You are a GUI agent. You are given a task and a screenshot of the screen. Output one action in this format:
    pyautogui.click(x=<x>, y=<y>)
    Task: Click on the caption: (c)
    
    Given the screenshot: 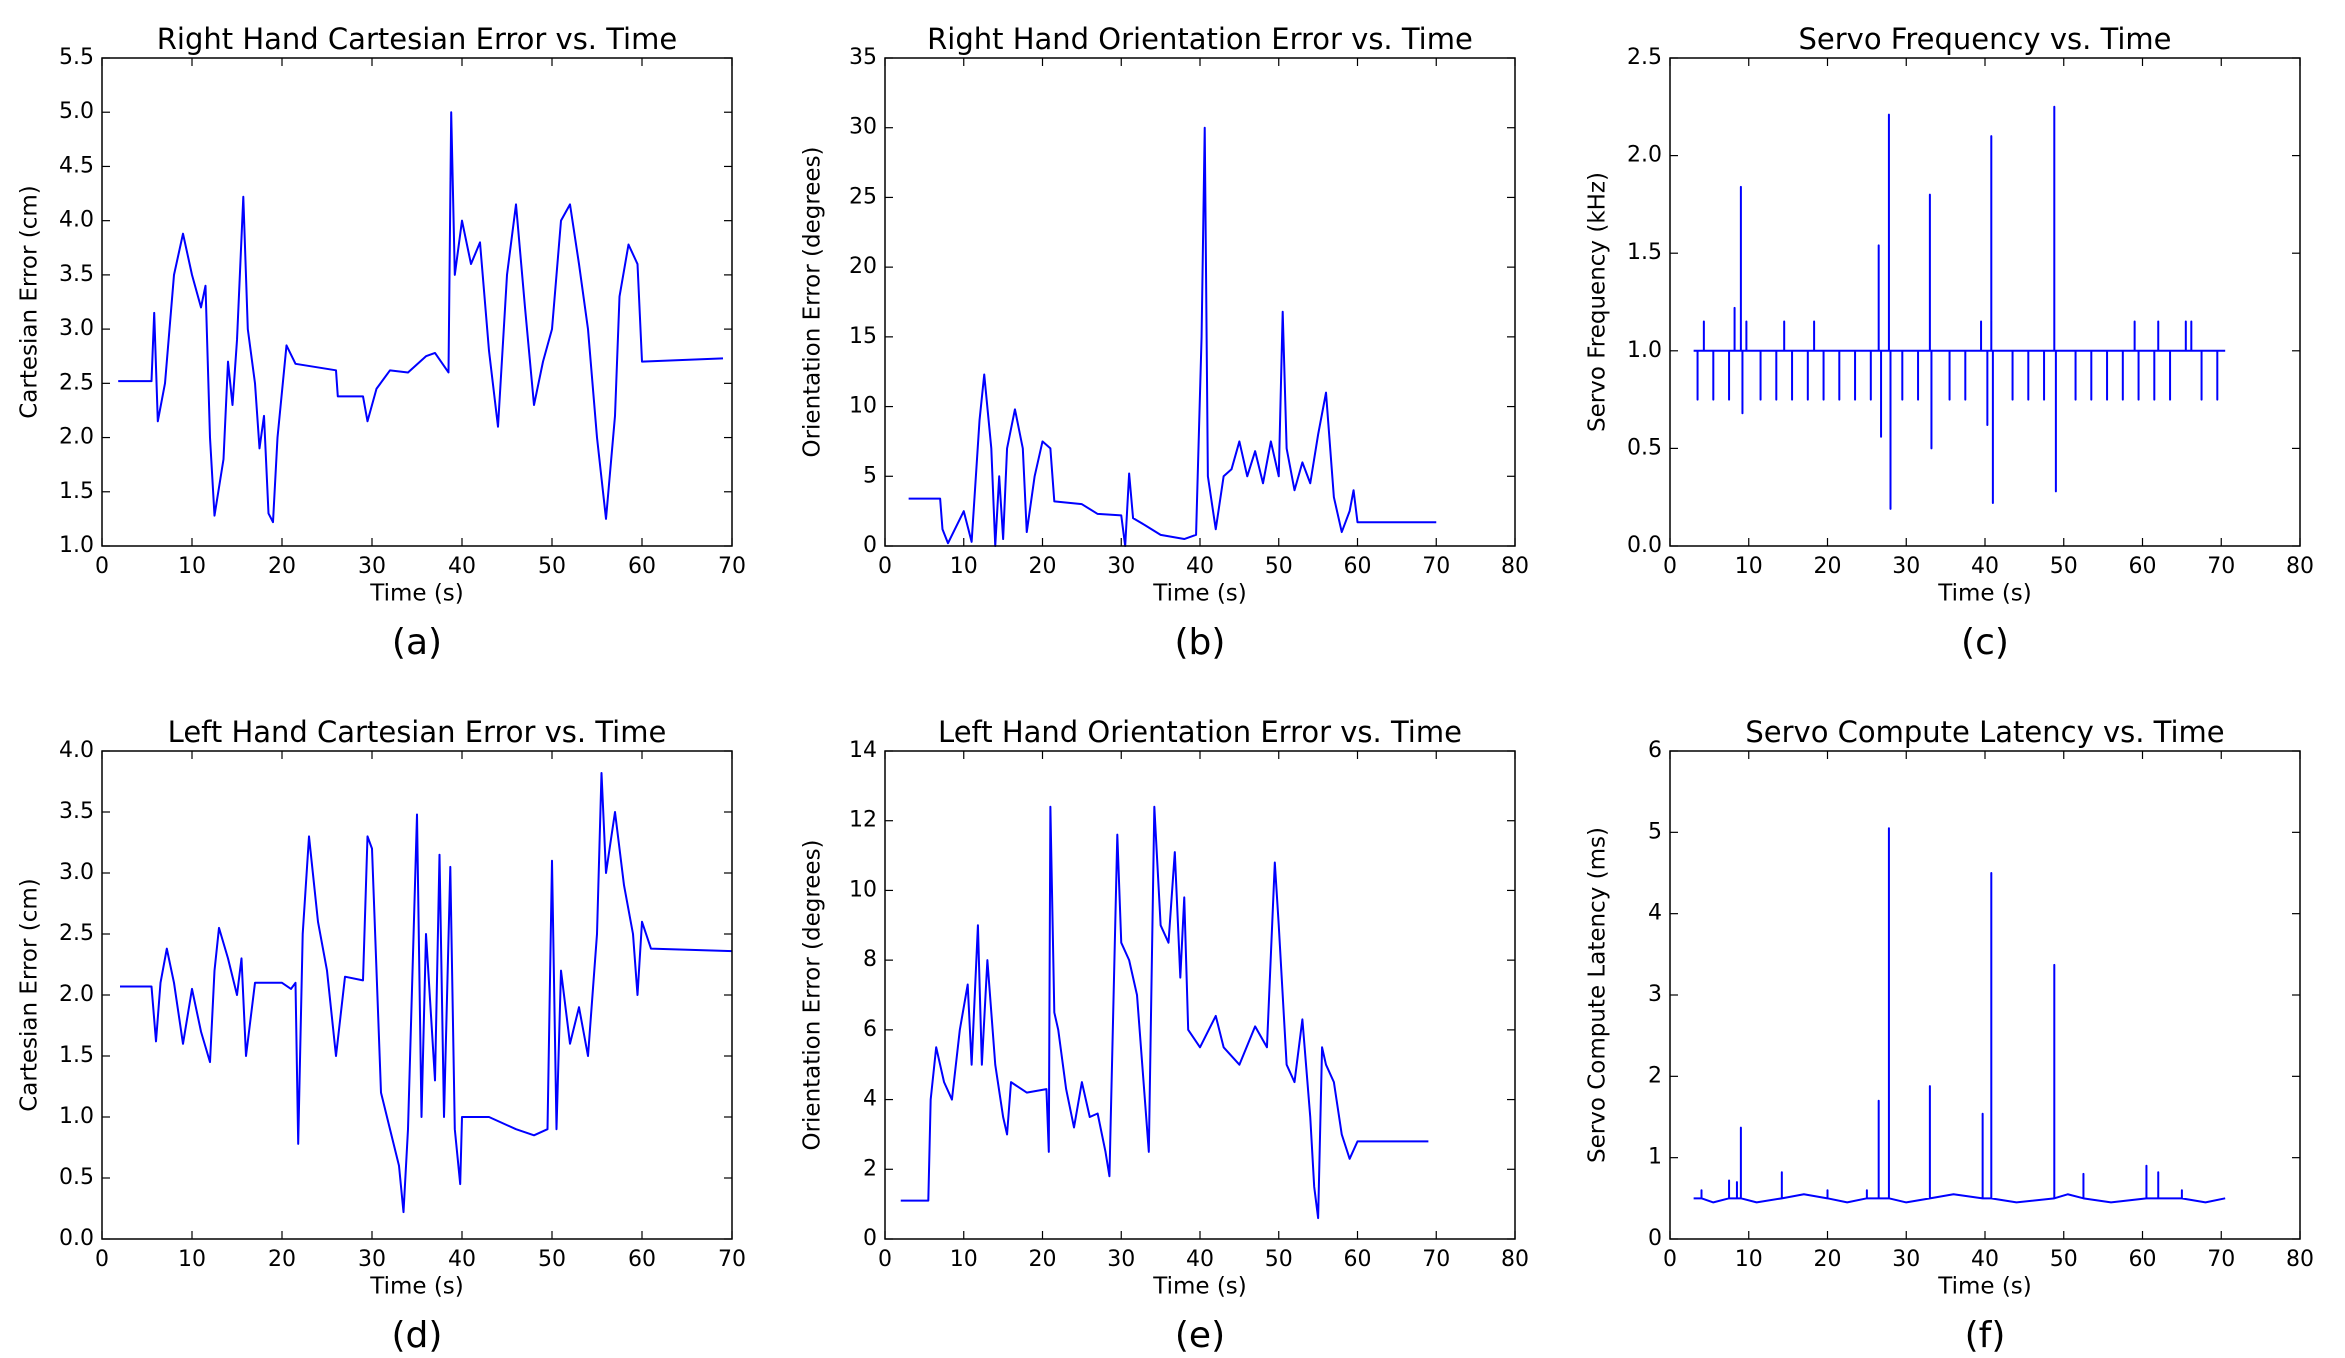 What is the action you would take?
    pyautogui.click(x=1985, y=642)
    